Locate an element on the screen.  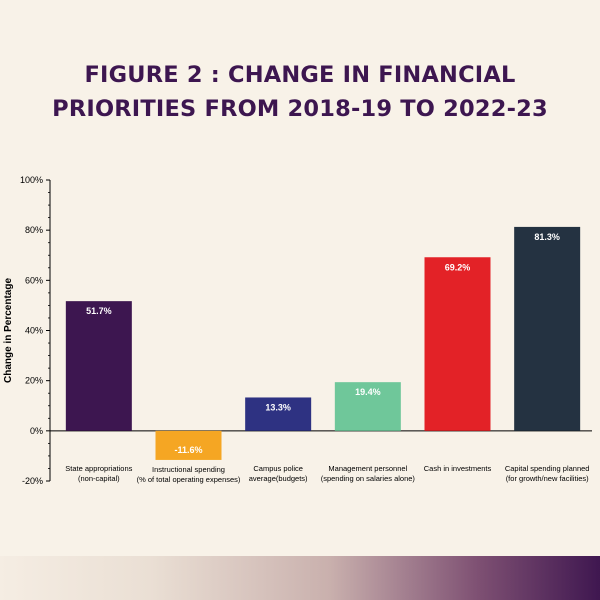
category-label: Cash in investments is located at coordinates (458, 468).